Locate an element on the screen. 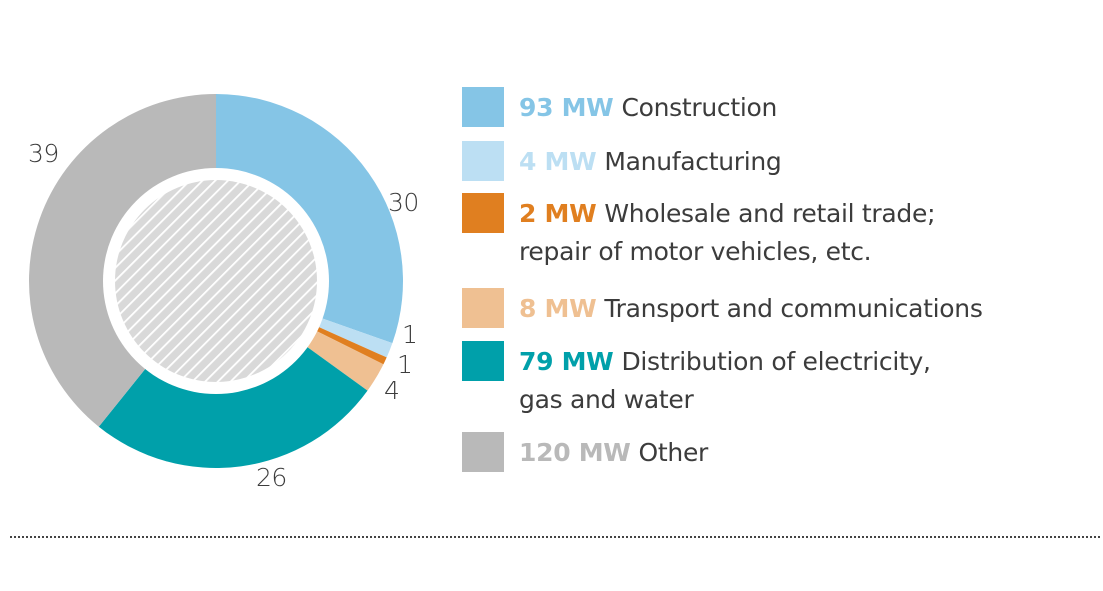  data-label-manufacturing: 1 is located at coordinates (410, 334).